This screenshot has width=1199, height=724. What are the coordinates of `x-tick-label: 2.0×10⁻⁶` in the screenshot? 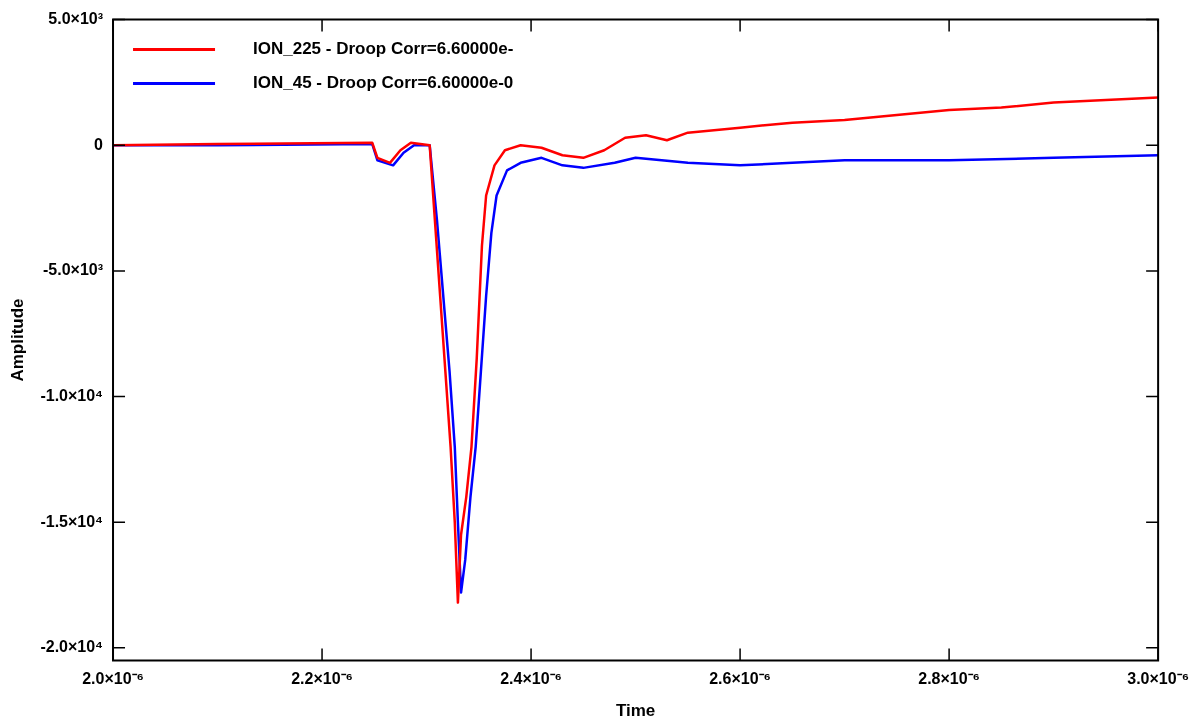 It's located at (113, 679).